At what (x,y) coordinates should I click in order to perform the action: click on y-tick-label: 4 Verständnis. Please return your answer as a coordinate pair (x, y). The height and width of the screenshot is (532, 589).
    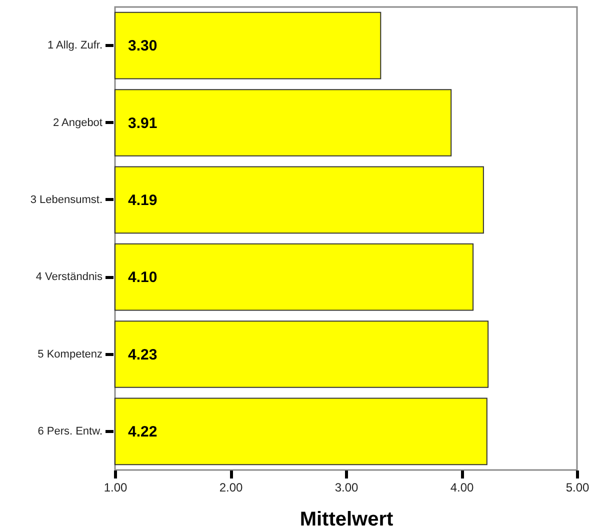
    Looking at the image, I should click on (69, 277).